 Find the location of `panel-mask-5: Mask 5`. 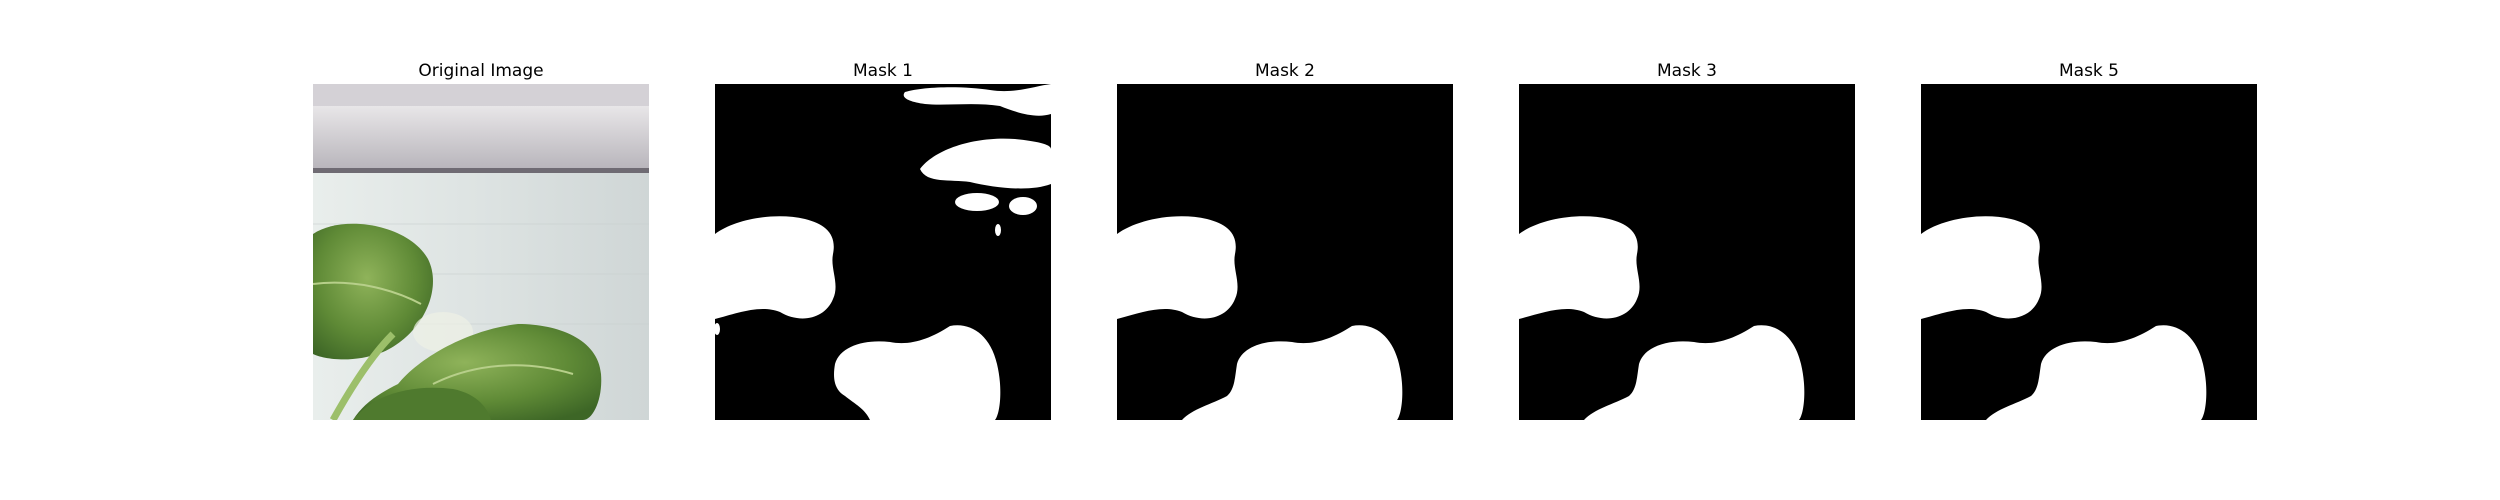

panel-mask-5: Mask 5 is located at coordinates (2089, 250).